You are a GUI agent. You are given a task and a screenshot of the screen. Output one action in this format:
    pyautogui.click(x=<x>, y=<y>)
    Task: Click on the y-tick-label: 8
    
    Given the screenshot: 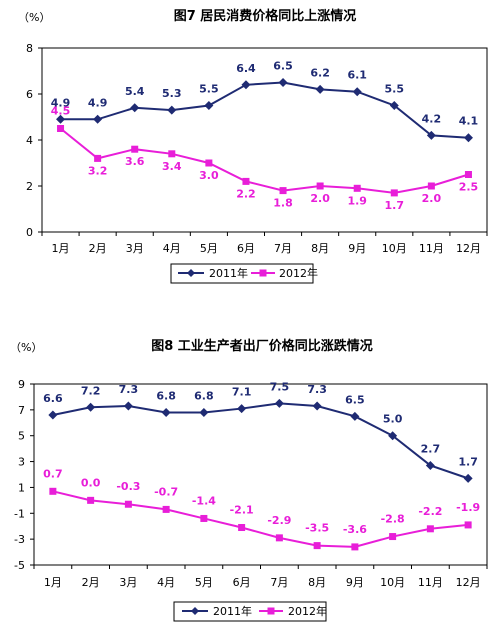 What is the action you would take?
    pyautogui.click(x=29, y=48)
    